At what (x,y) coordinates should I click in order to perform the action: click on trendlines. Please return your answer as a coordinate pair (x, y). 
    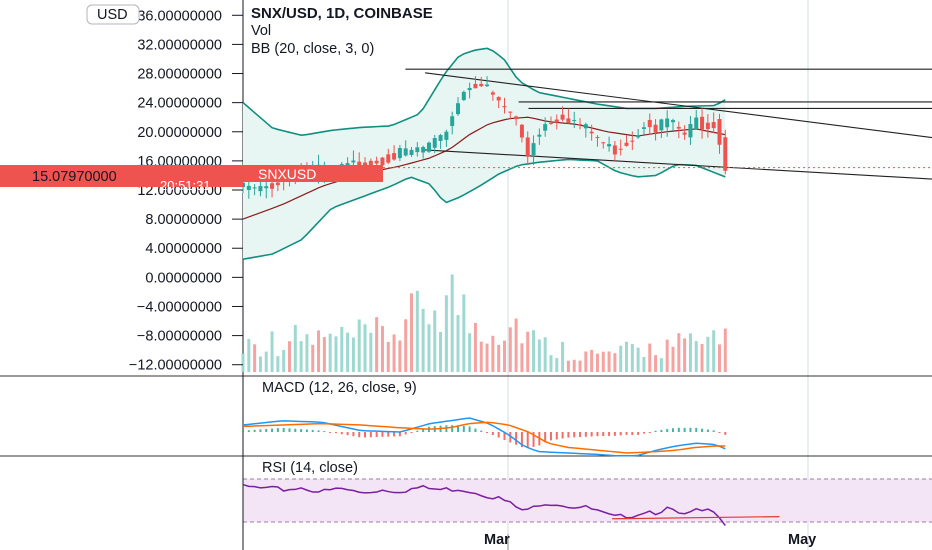
    Looking at the image, I should click on (668, 124).